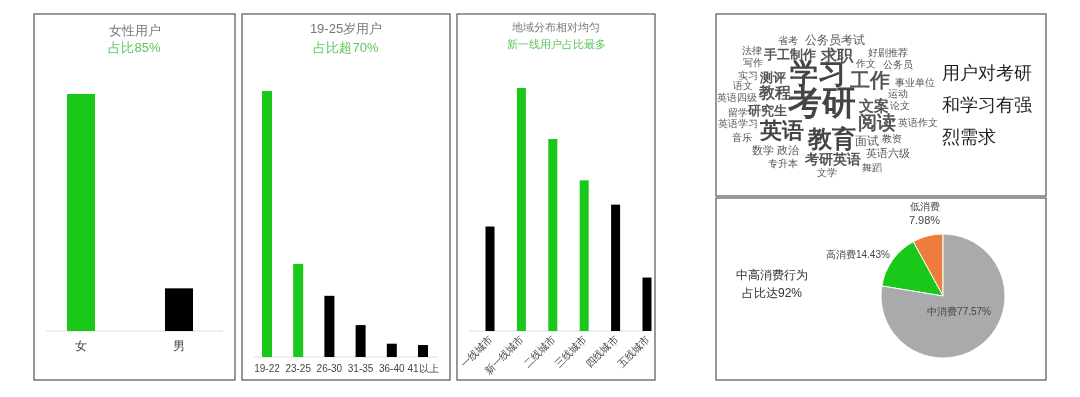  Describe the element at coordinates (298, 368) in the screenshot. I see `x-tick-label: 23-25` at that location.